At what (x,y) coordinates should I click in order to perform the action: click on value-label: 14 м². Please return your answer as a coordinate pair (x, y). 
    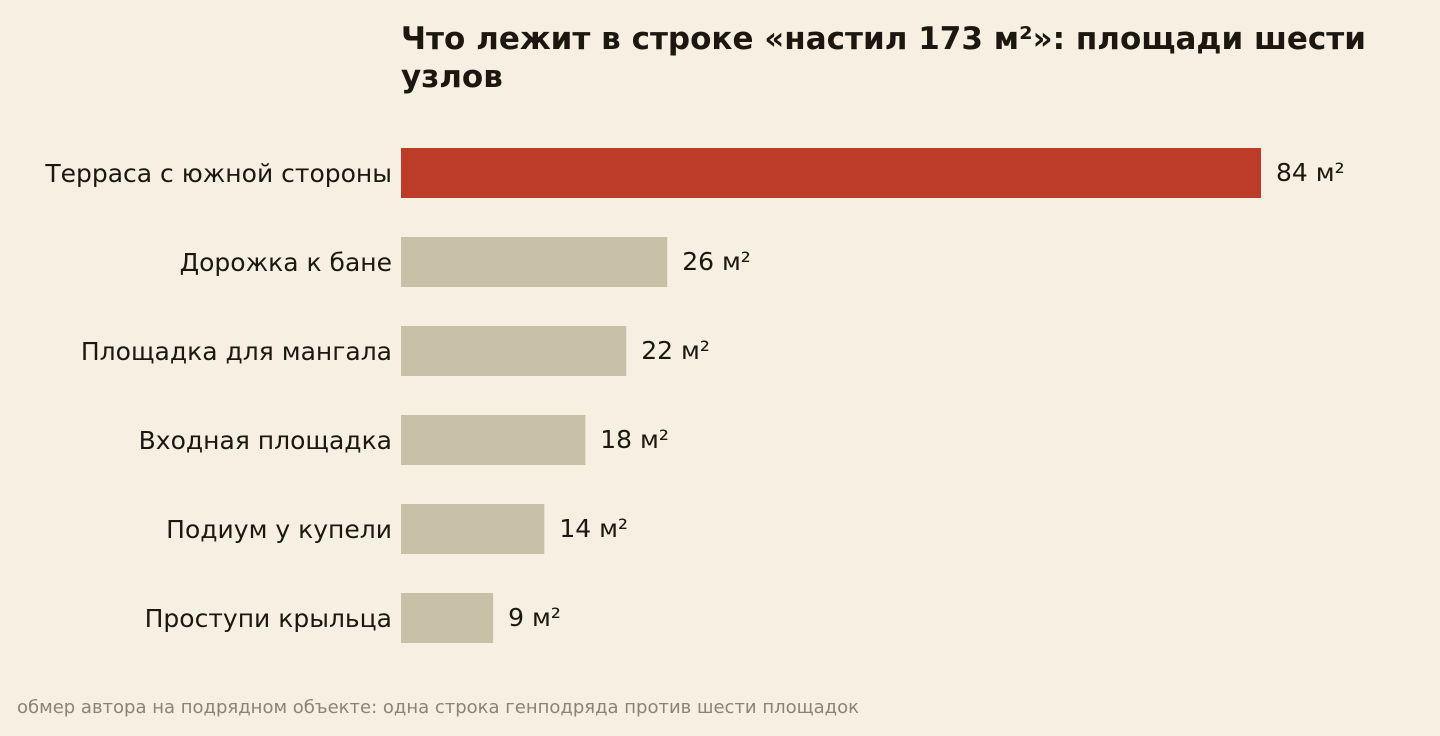
    Looking at the image, I should click on (593, 528).